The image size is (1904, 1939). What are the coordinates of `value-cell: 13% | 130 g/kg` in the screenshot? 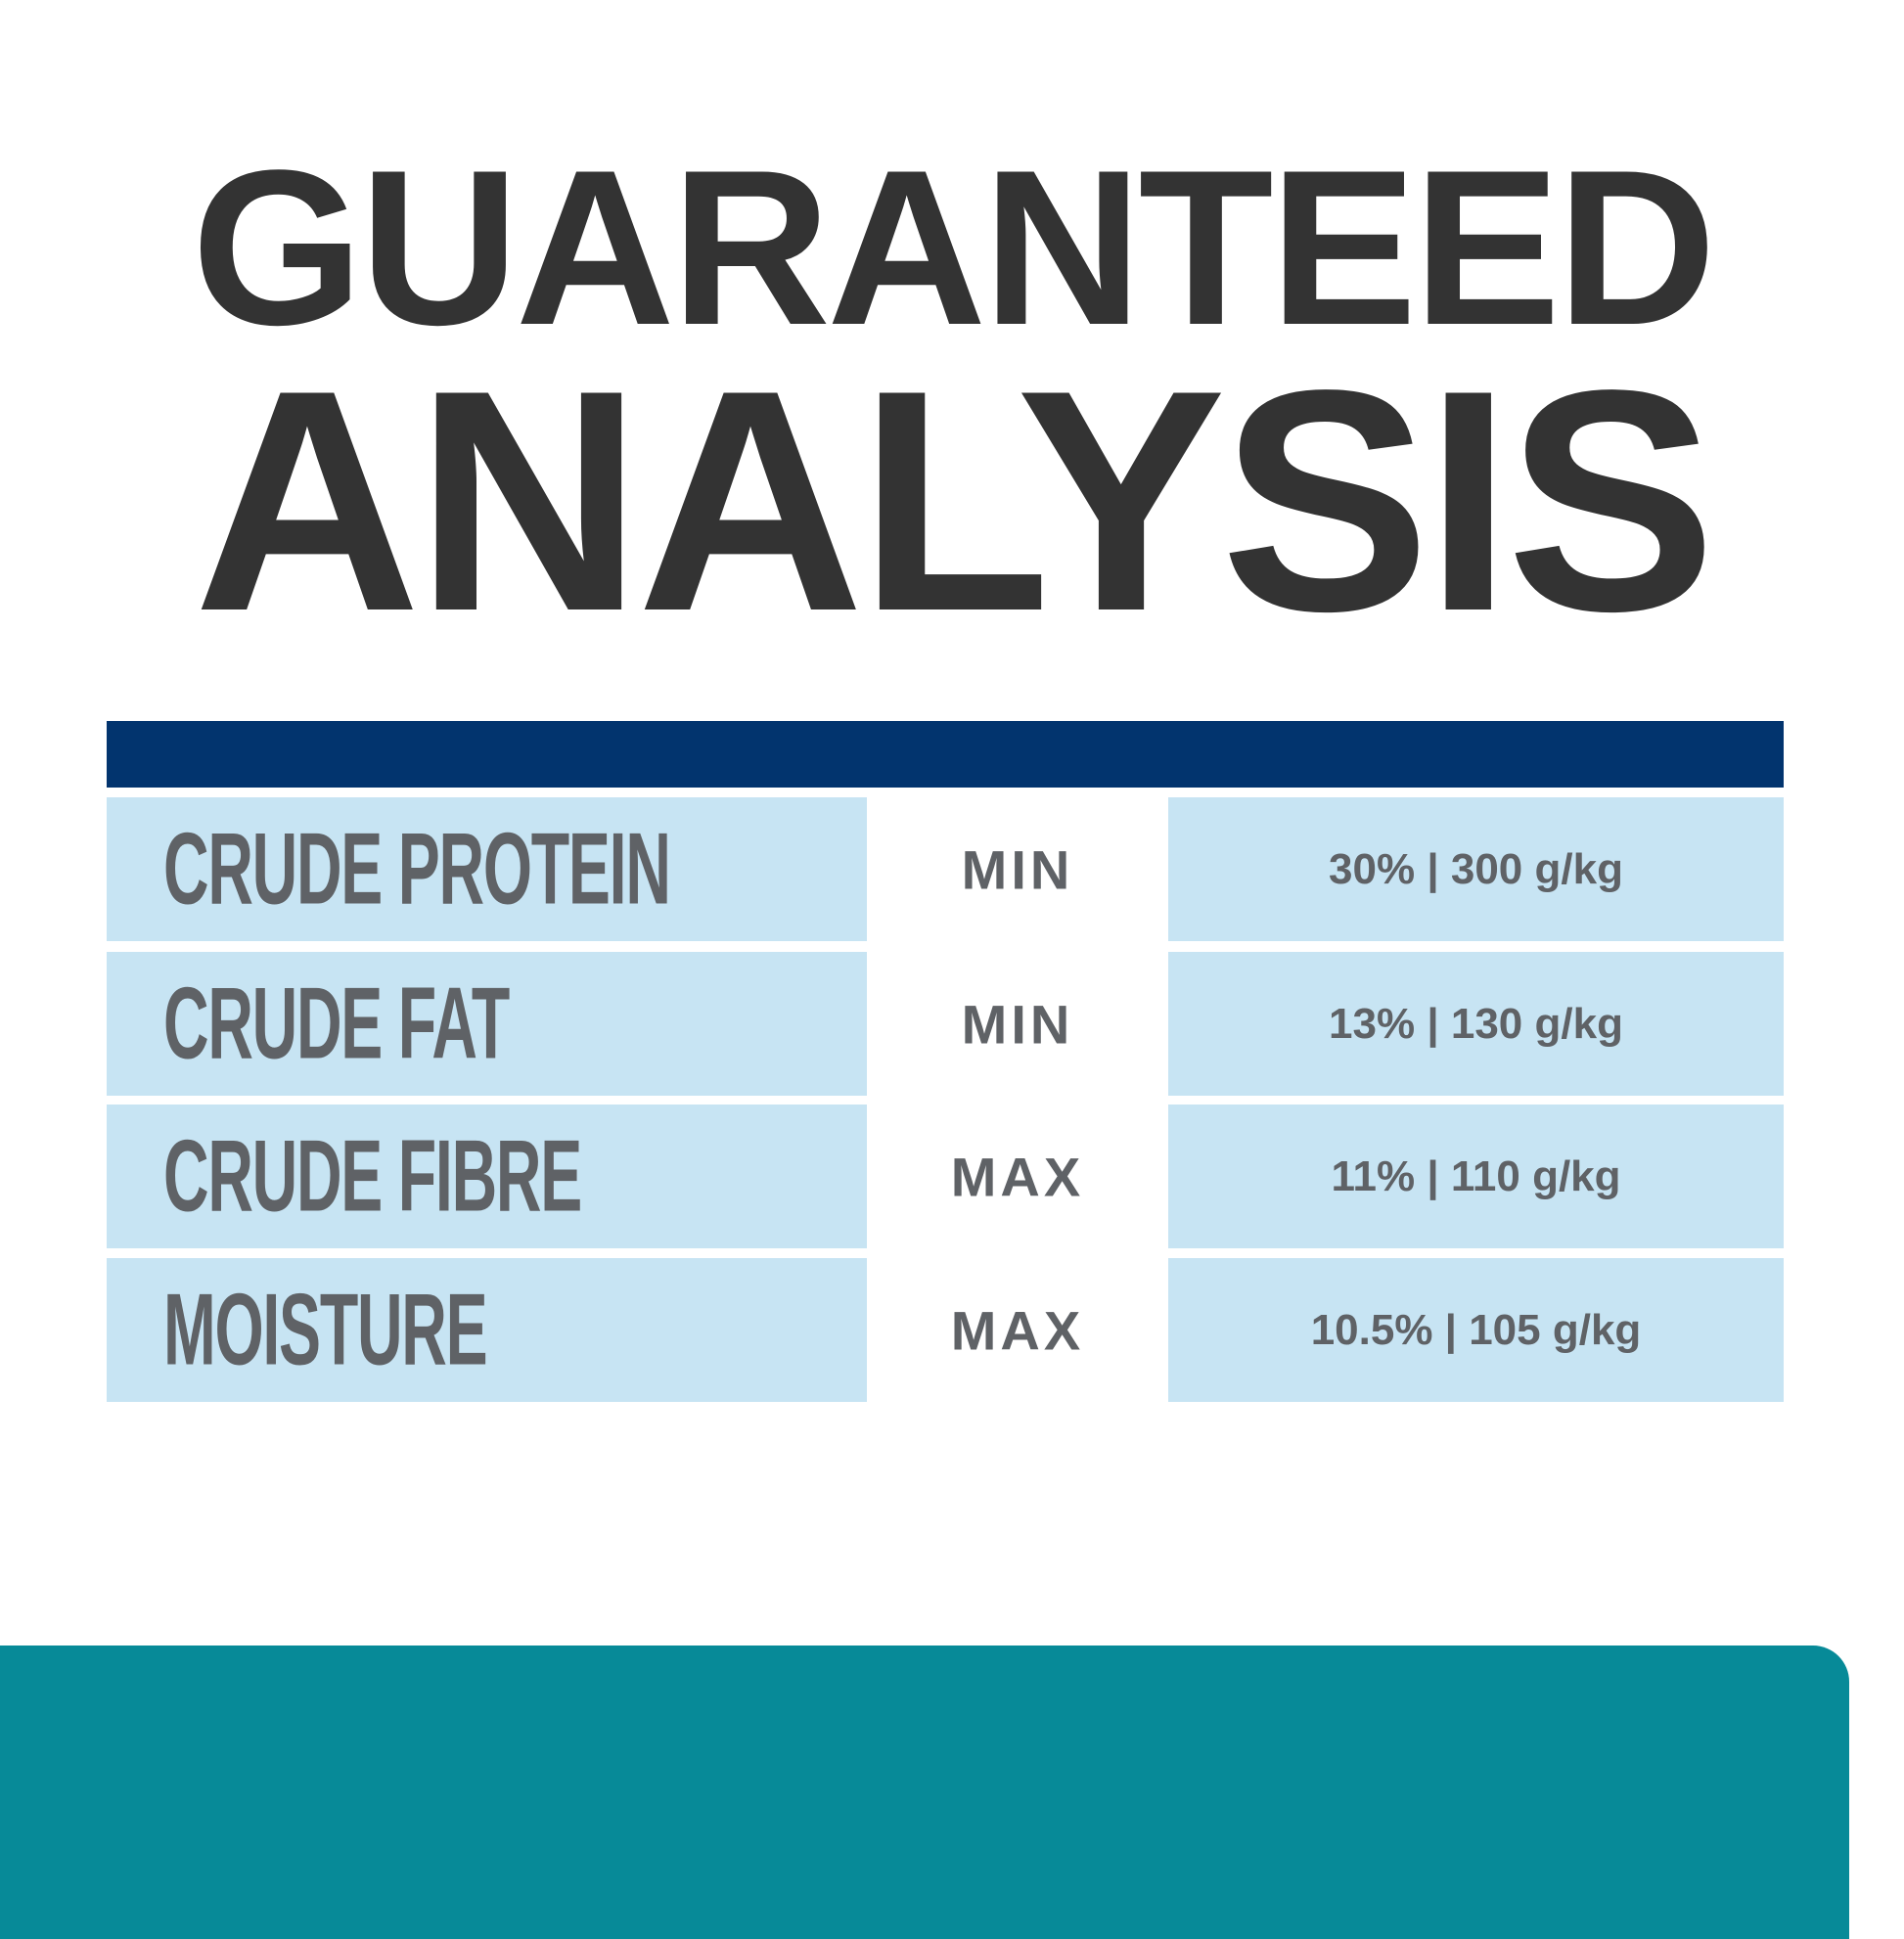 It's located at (1476, 1024).